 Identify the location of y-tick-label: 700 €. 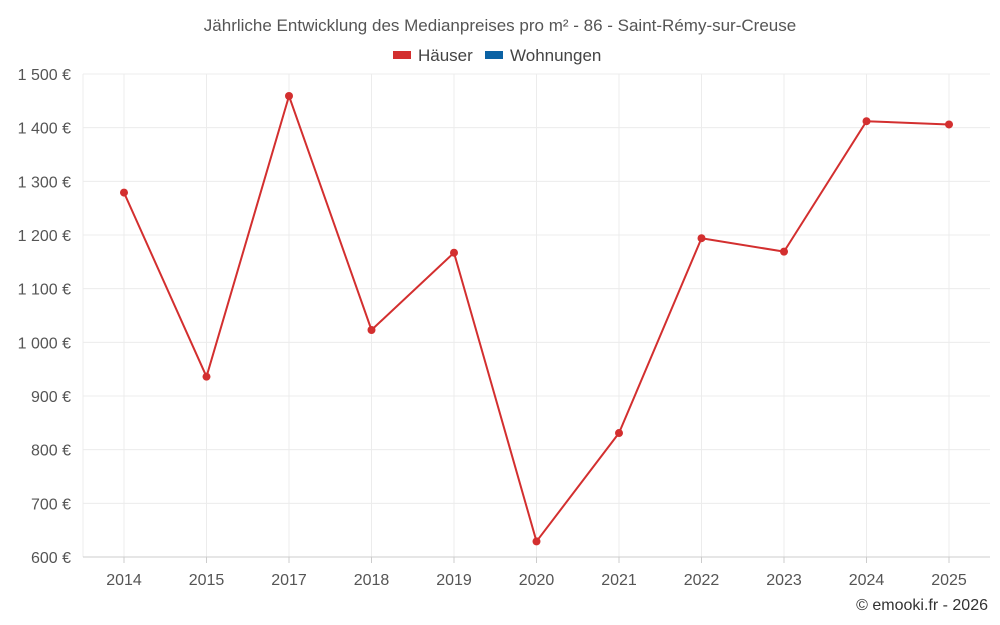
(51, 504).